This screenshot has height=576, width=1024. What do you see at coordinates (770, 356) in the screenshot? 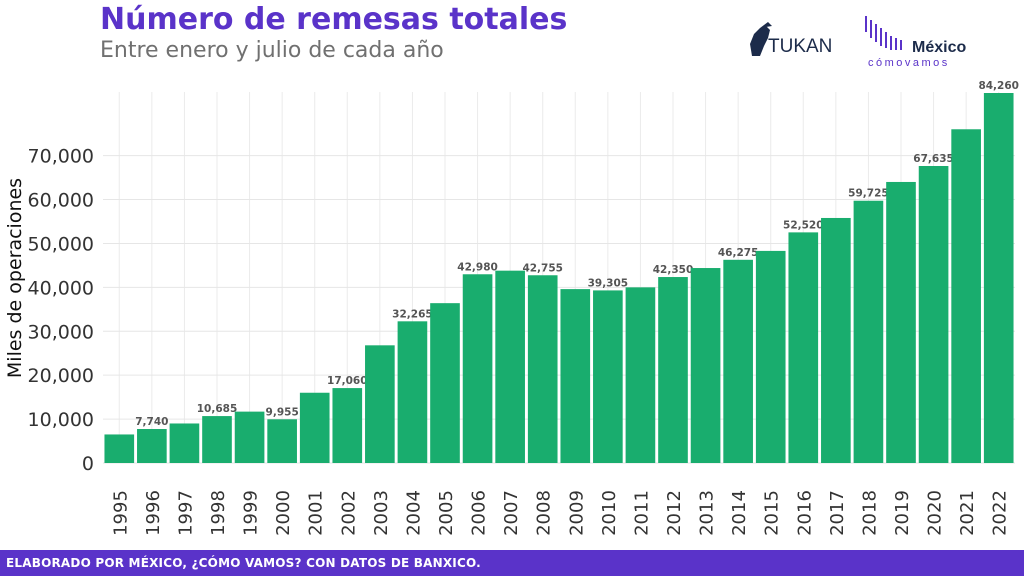
I see `bar-2015` at bounding box center [770, 356].